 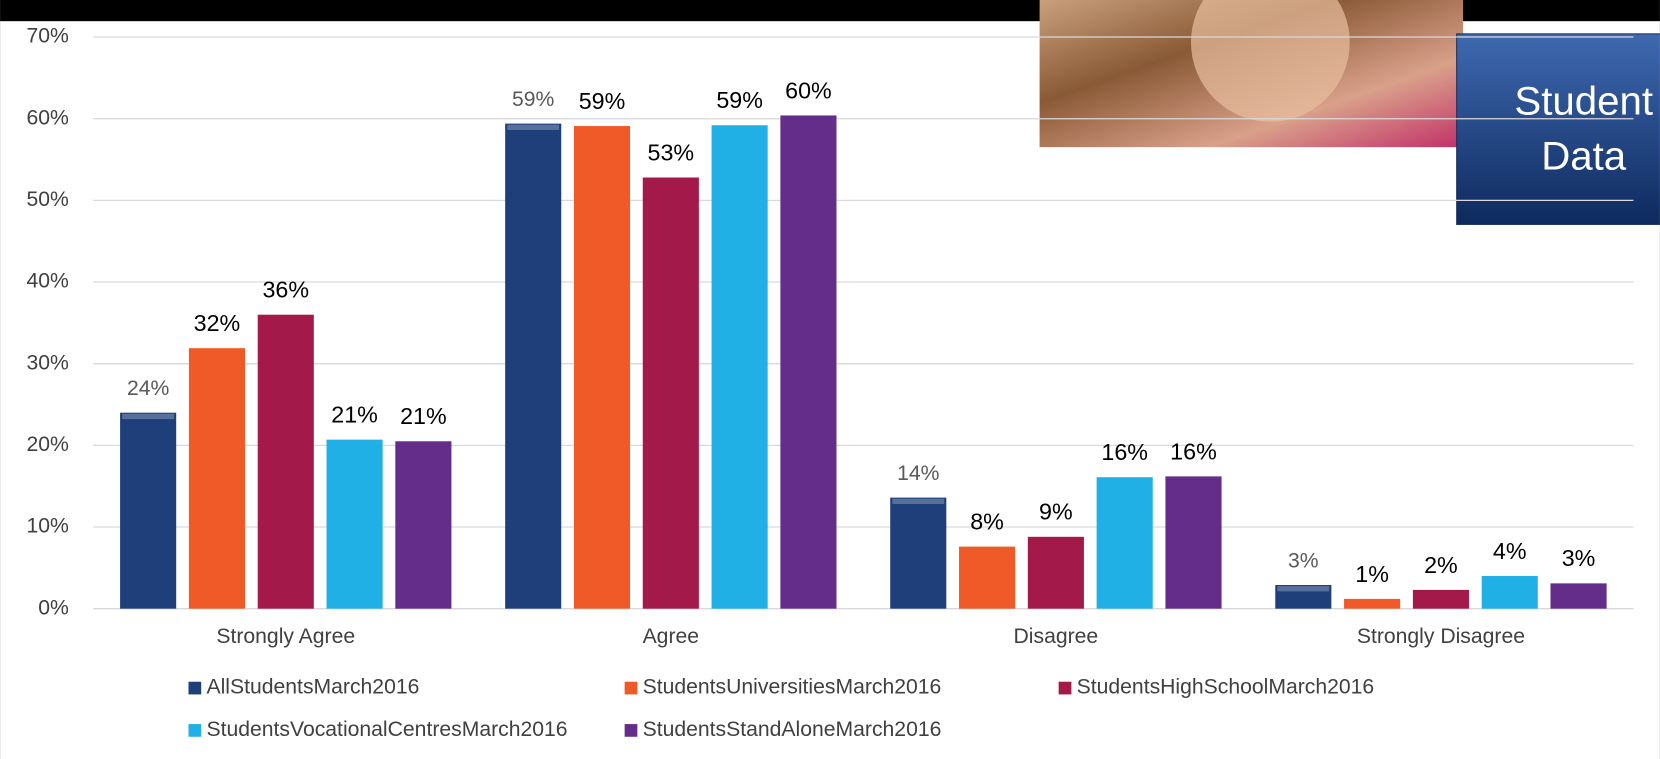 I want to click on legend-label: StudentsStandAloneMarch2016, so click(x=792, y=729).